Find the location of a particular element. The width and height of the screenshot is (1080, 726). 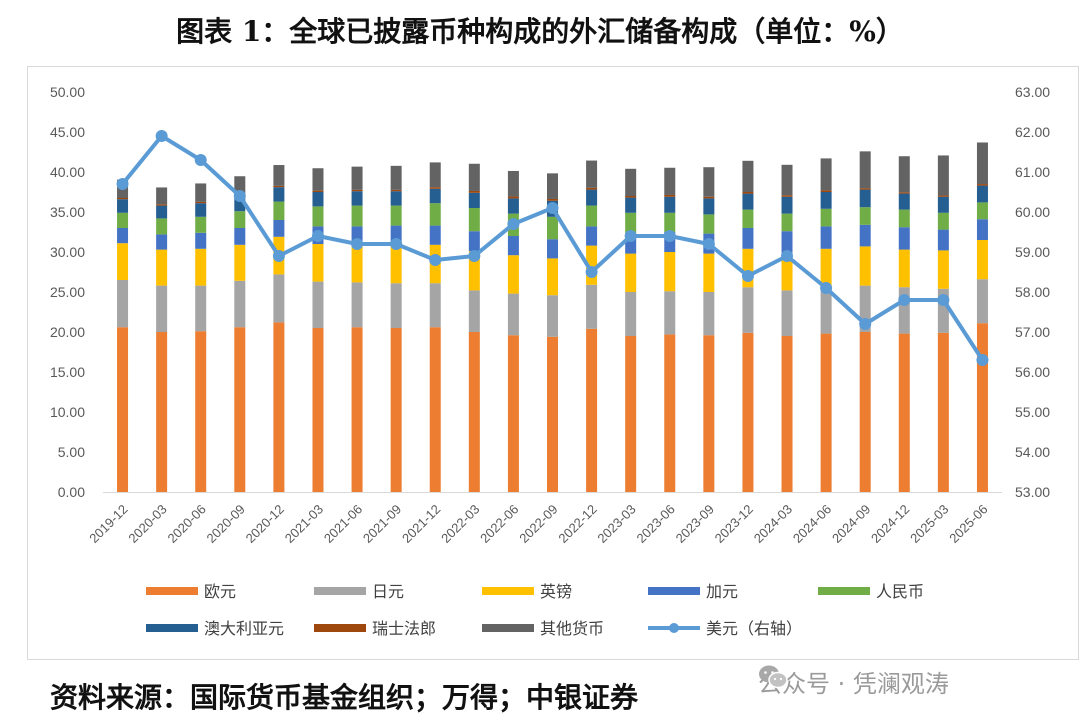

x-tick-label: 2021-06 is located at coordinates (343, 524).